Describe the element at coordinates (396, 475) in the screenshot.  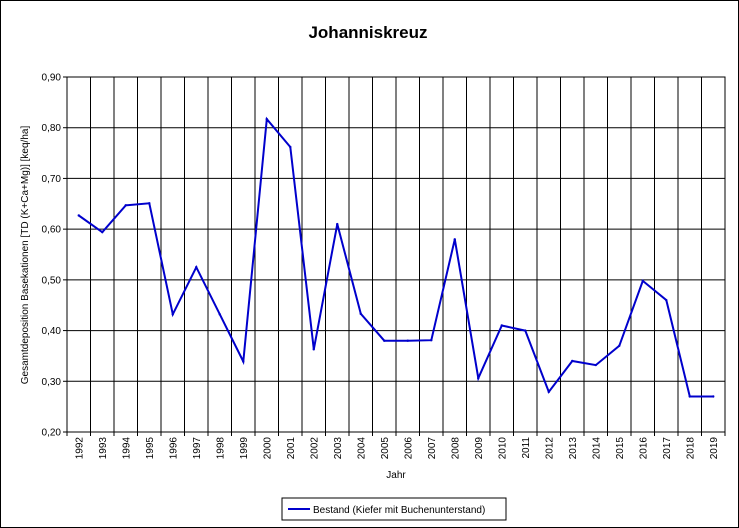
I see `x-axis-label: Jahr` at that location.